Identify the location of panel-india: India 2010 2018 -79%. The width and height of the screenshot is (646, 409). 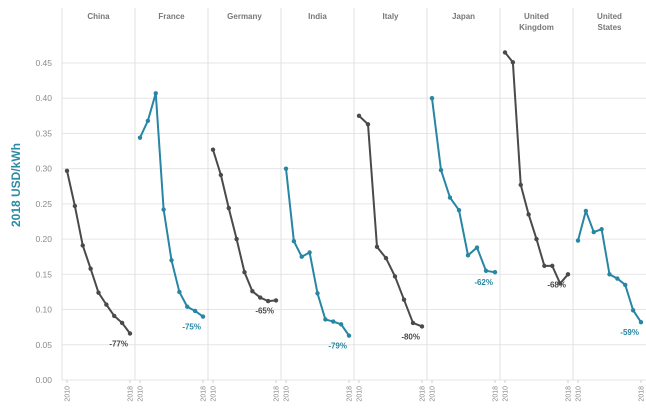
(317, 205).